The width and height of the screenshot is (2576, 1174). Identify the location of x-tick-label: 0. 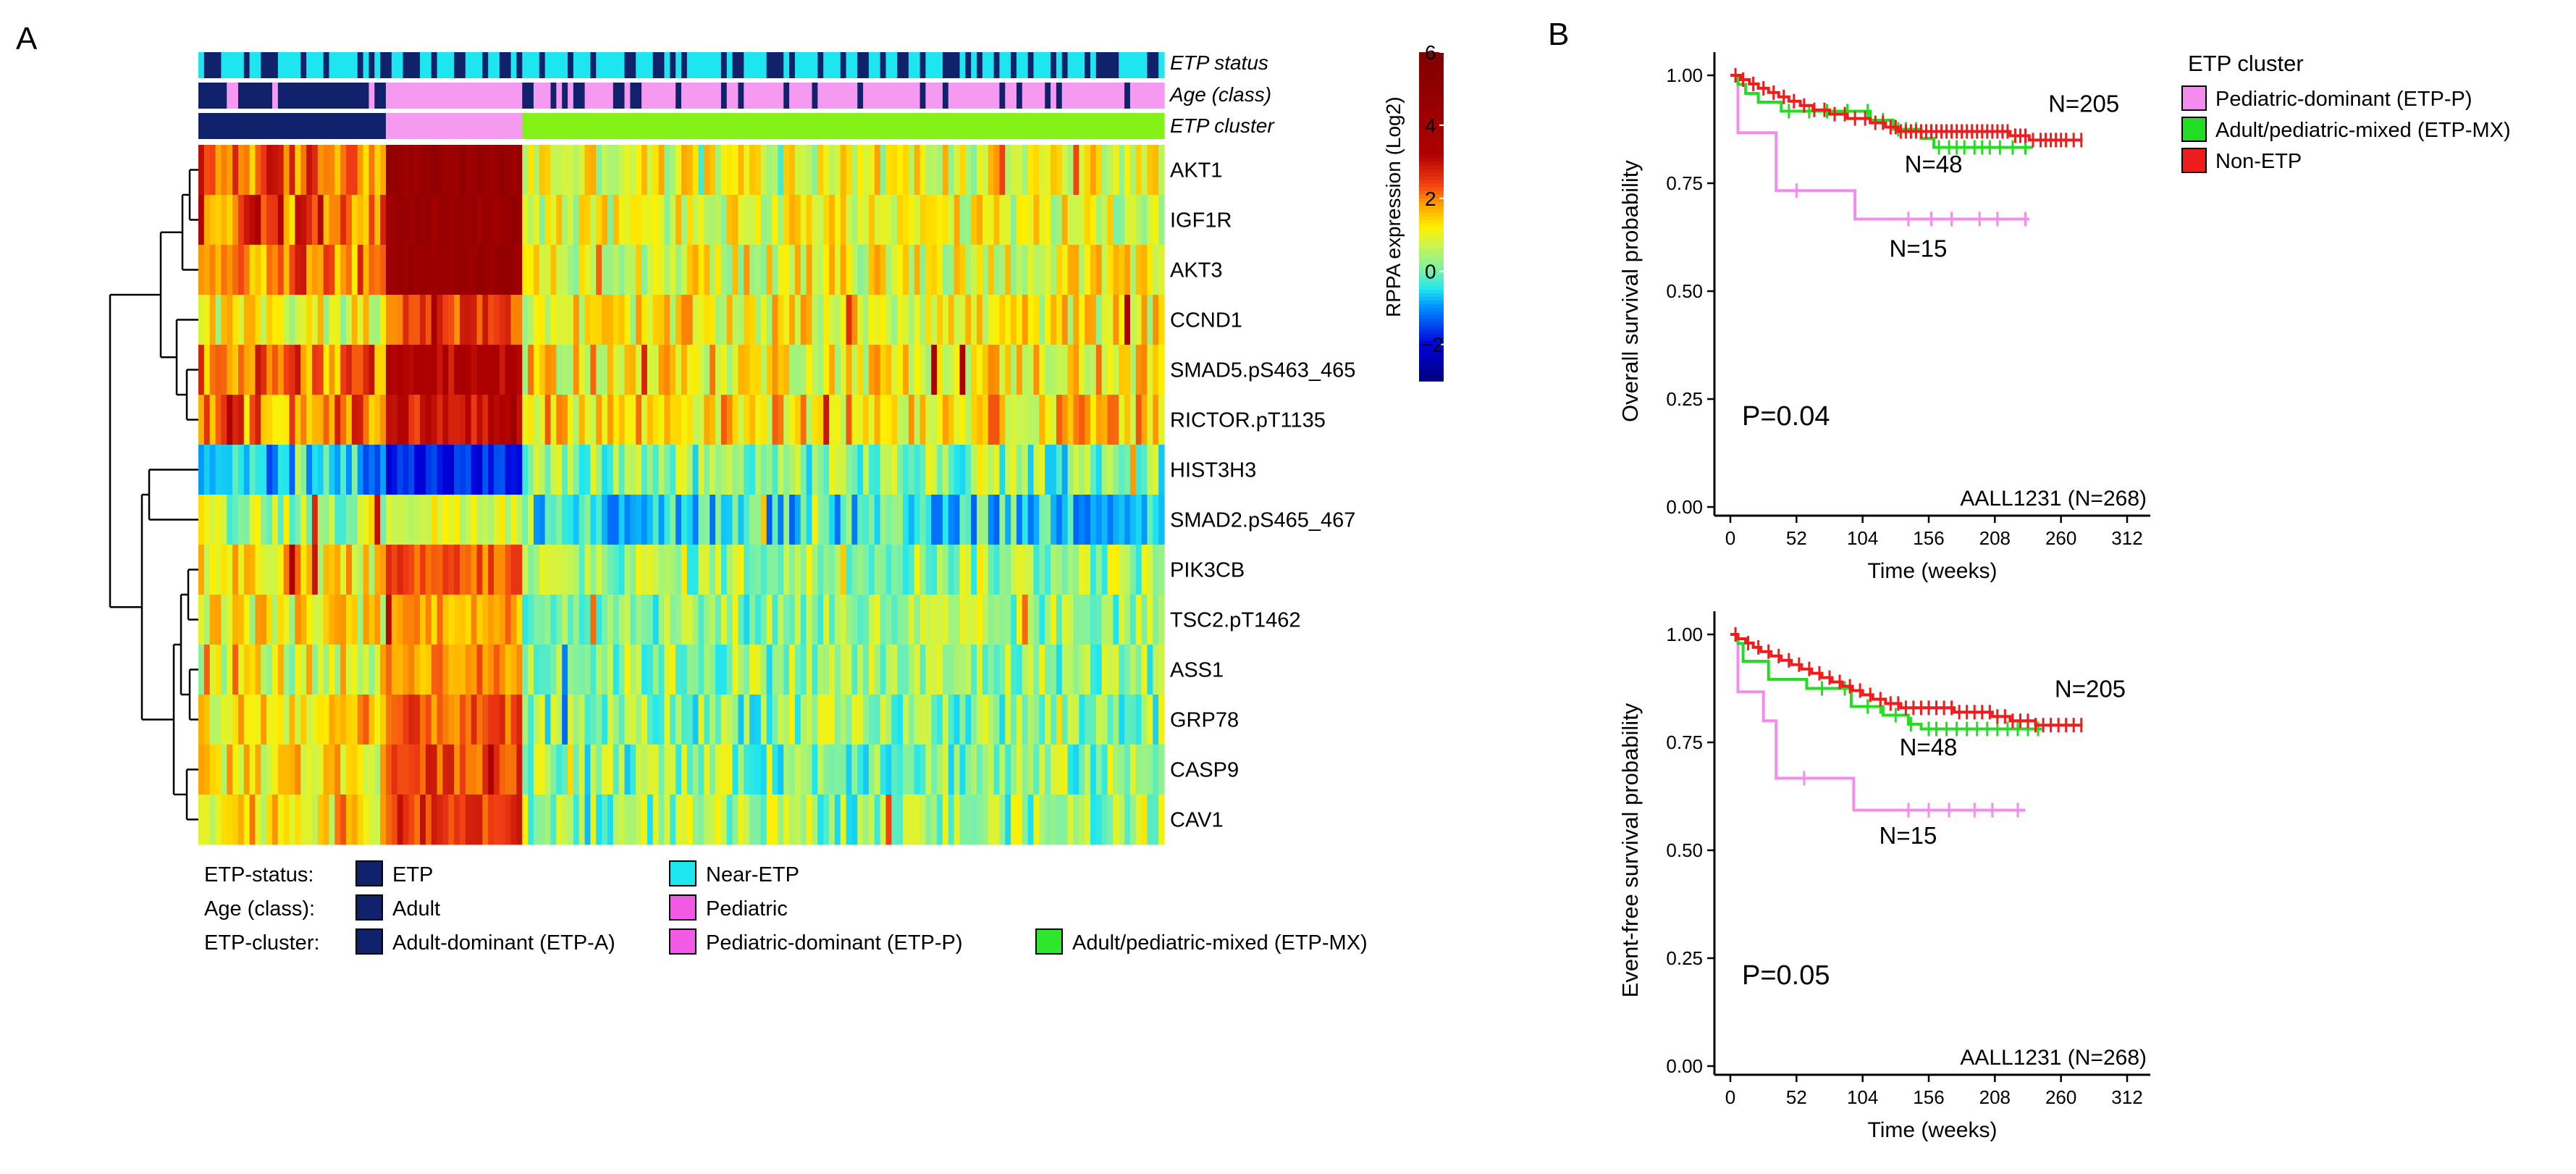
(1730, 538).